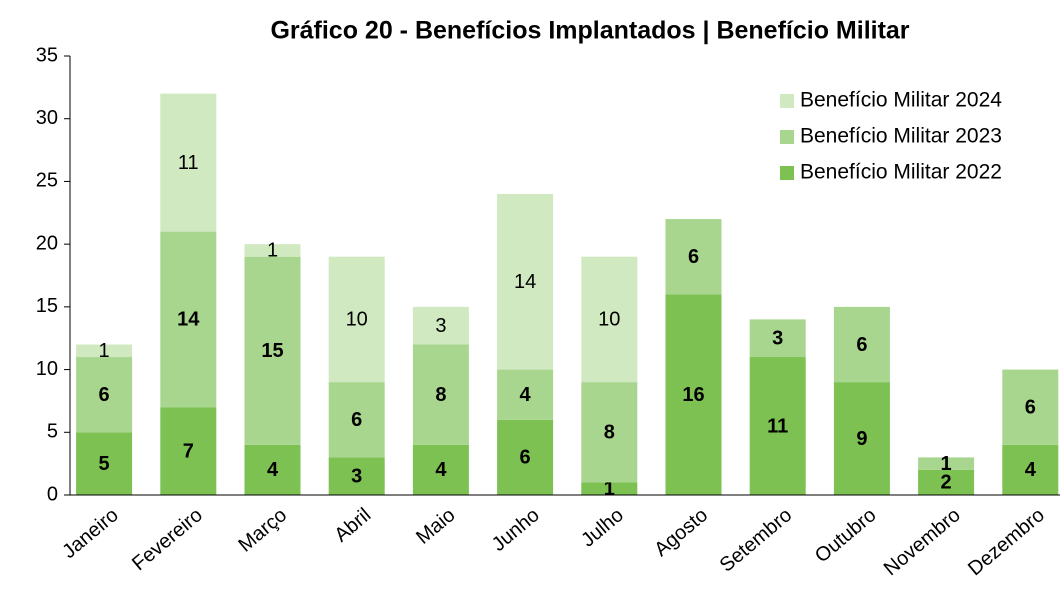 The height and width of the screenshot is (604, 1062). Describe the element at coordinates (901, 172) in the screenshot. I see `legend-label: Benefício Militar 2022` at that location.